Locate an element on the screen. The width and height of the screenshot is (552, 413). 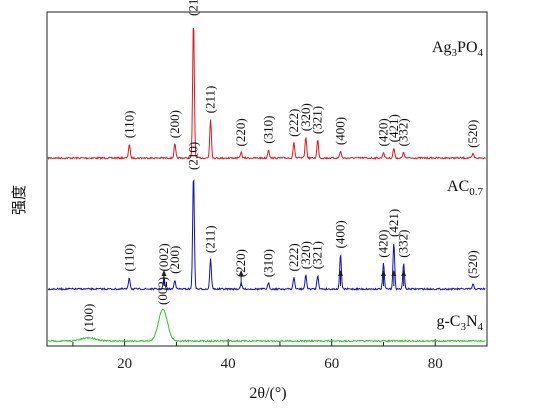
x-tick-label: 80 is located at coordinates (435, 364).